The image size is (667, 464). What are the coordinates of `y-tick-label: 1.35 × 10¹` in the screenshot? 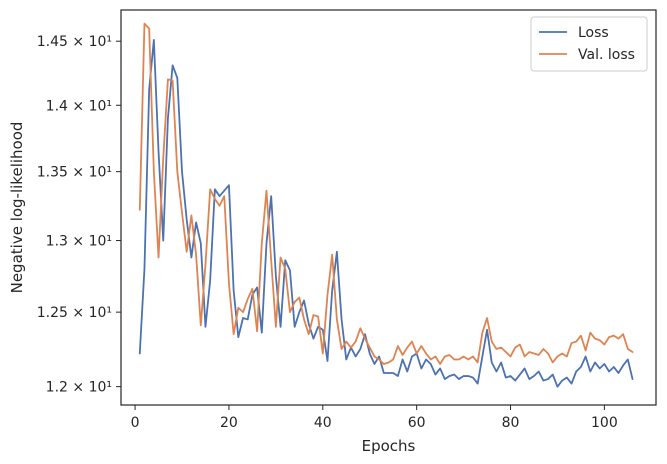 It's located at (74, 173).